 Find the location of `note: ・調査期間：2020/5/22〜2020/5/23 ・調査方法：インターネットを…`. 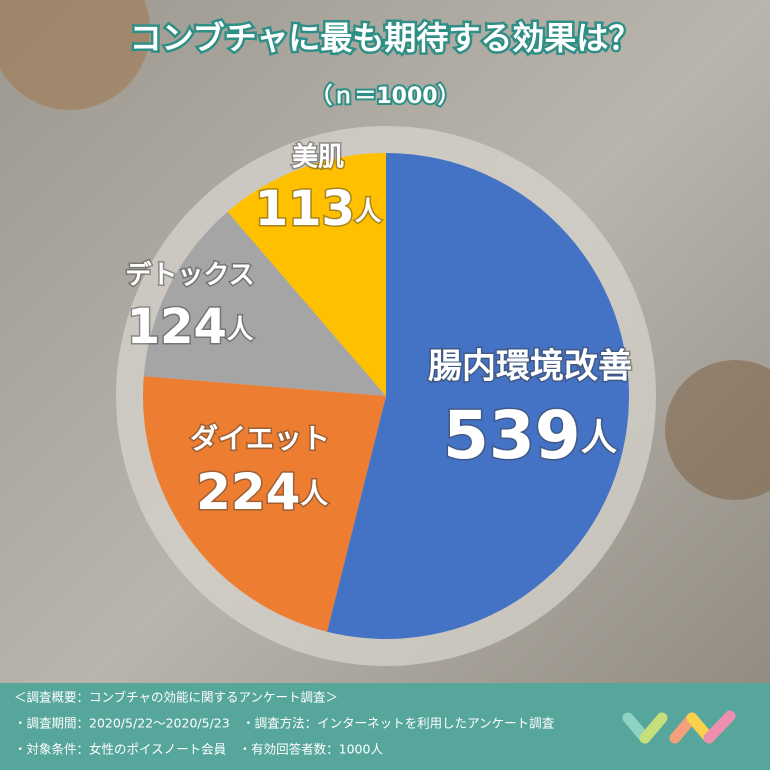

note: ・調査期間：2020/5/22〜2020/5/23 ・調査方法：インターネットを… is located at coordinates (284, 723).